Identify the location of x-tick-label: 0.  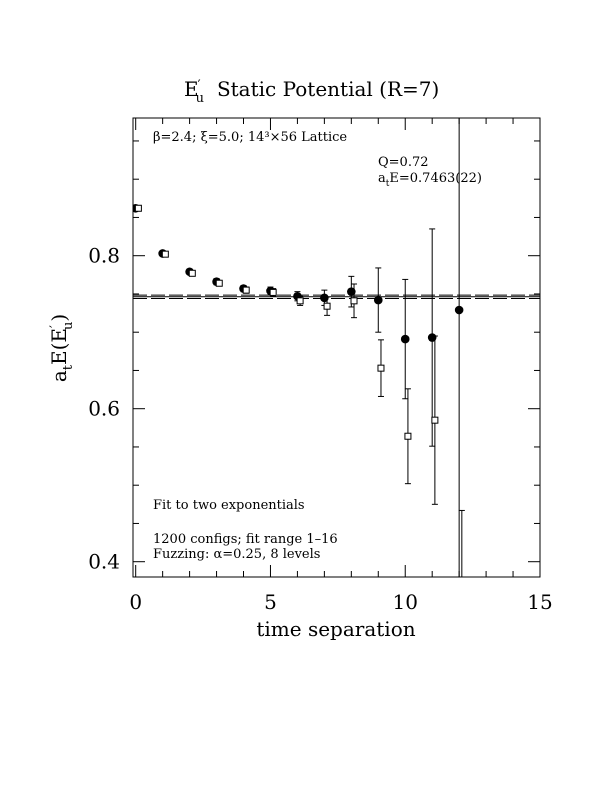
(135, 602).